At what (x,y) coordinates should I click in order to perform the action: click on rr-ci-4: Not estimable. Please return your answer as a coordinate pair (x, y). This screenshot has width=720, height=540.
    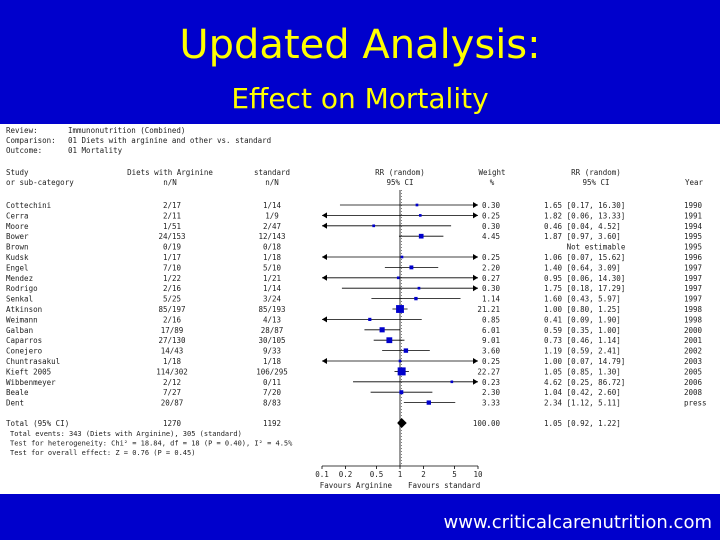
    Looking at the image, I should click on (596, 247).